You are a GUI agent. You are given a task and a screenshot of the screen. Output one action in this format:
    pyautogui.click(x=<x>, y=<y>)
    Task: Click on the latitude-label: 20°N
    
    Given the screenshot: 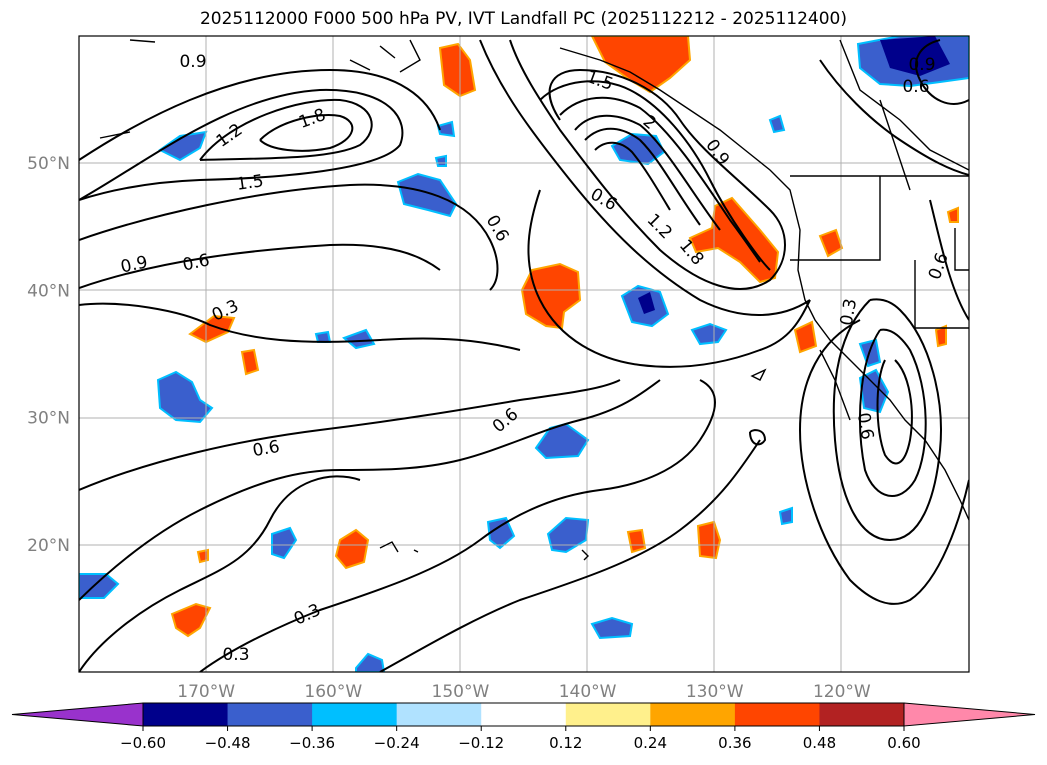 What is the action you would take?
    pyautogui.click(x=48, y=546)
    